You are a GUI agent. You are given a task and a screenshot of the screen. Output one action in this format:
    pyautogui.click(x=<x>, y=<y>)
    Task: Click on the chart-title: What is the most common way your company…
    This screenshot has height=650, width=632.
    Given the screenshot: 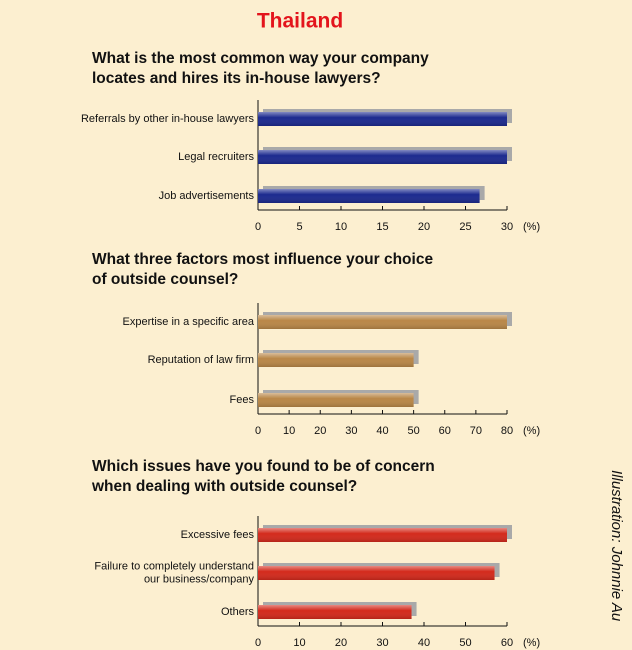 What is the action you would take?
    pyautogui.click(x=260, y=68)
    